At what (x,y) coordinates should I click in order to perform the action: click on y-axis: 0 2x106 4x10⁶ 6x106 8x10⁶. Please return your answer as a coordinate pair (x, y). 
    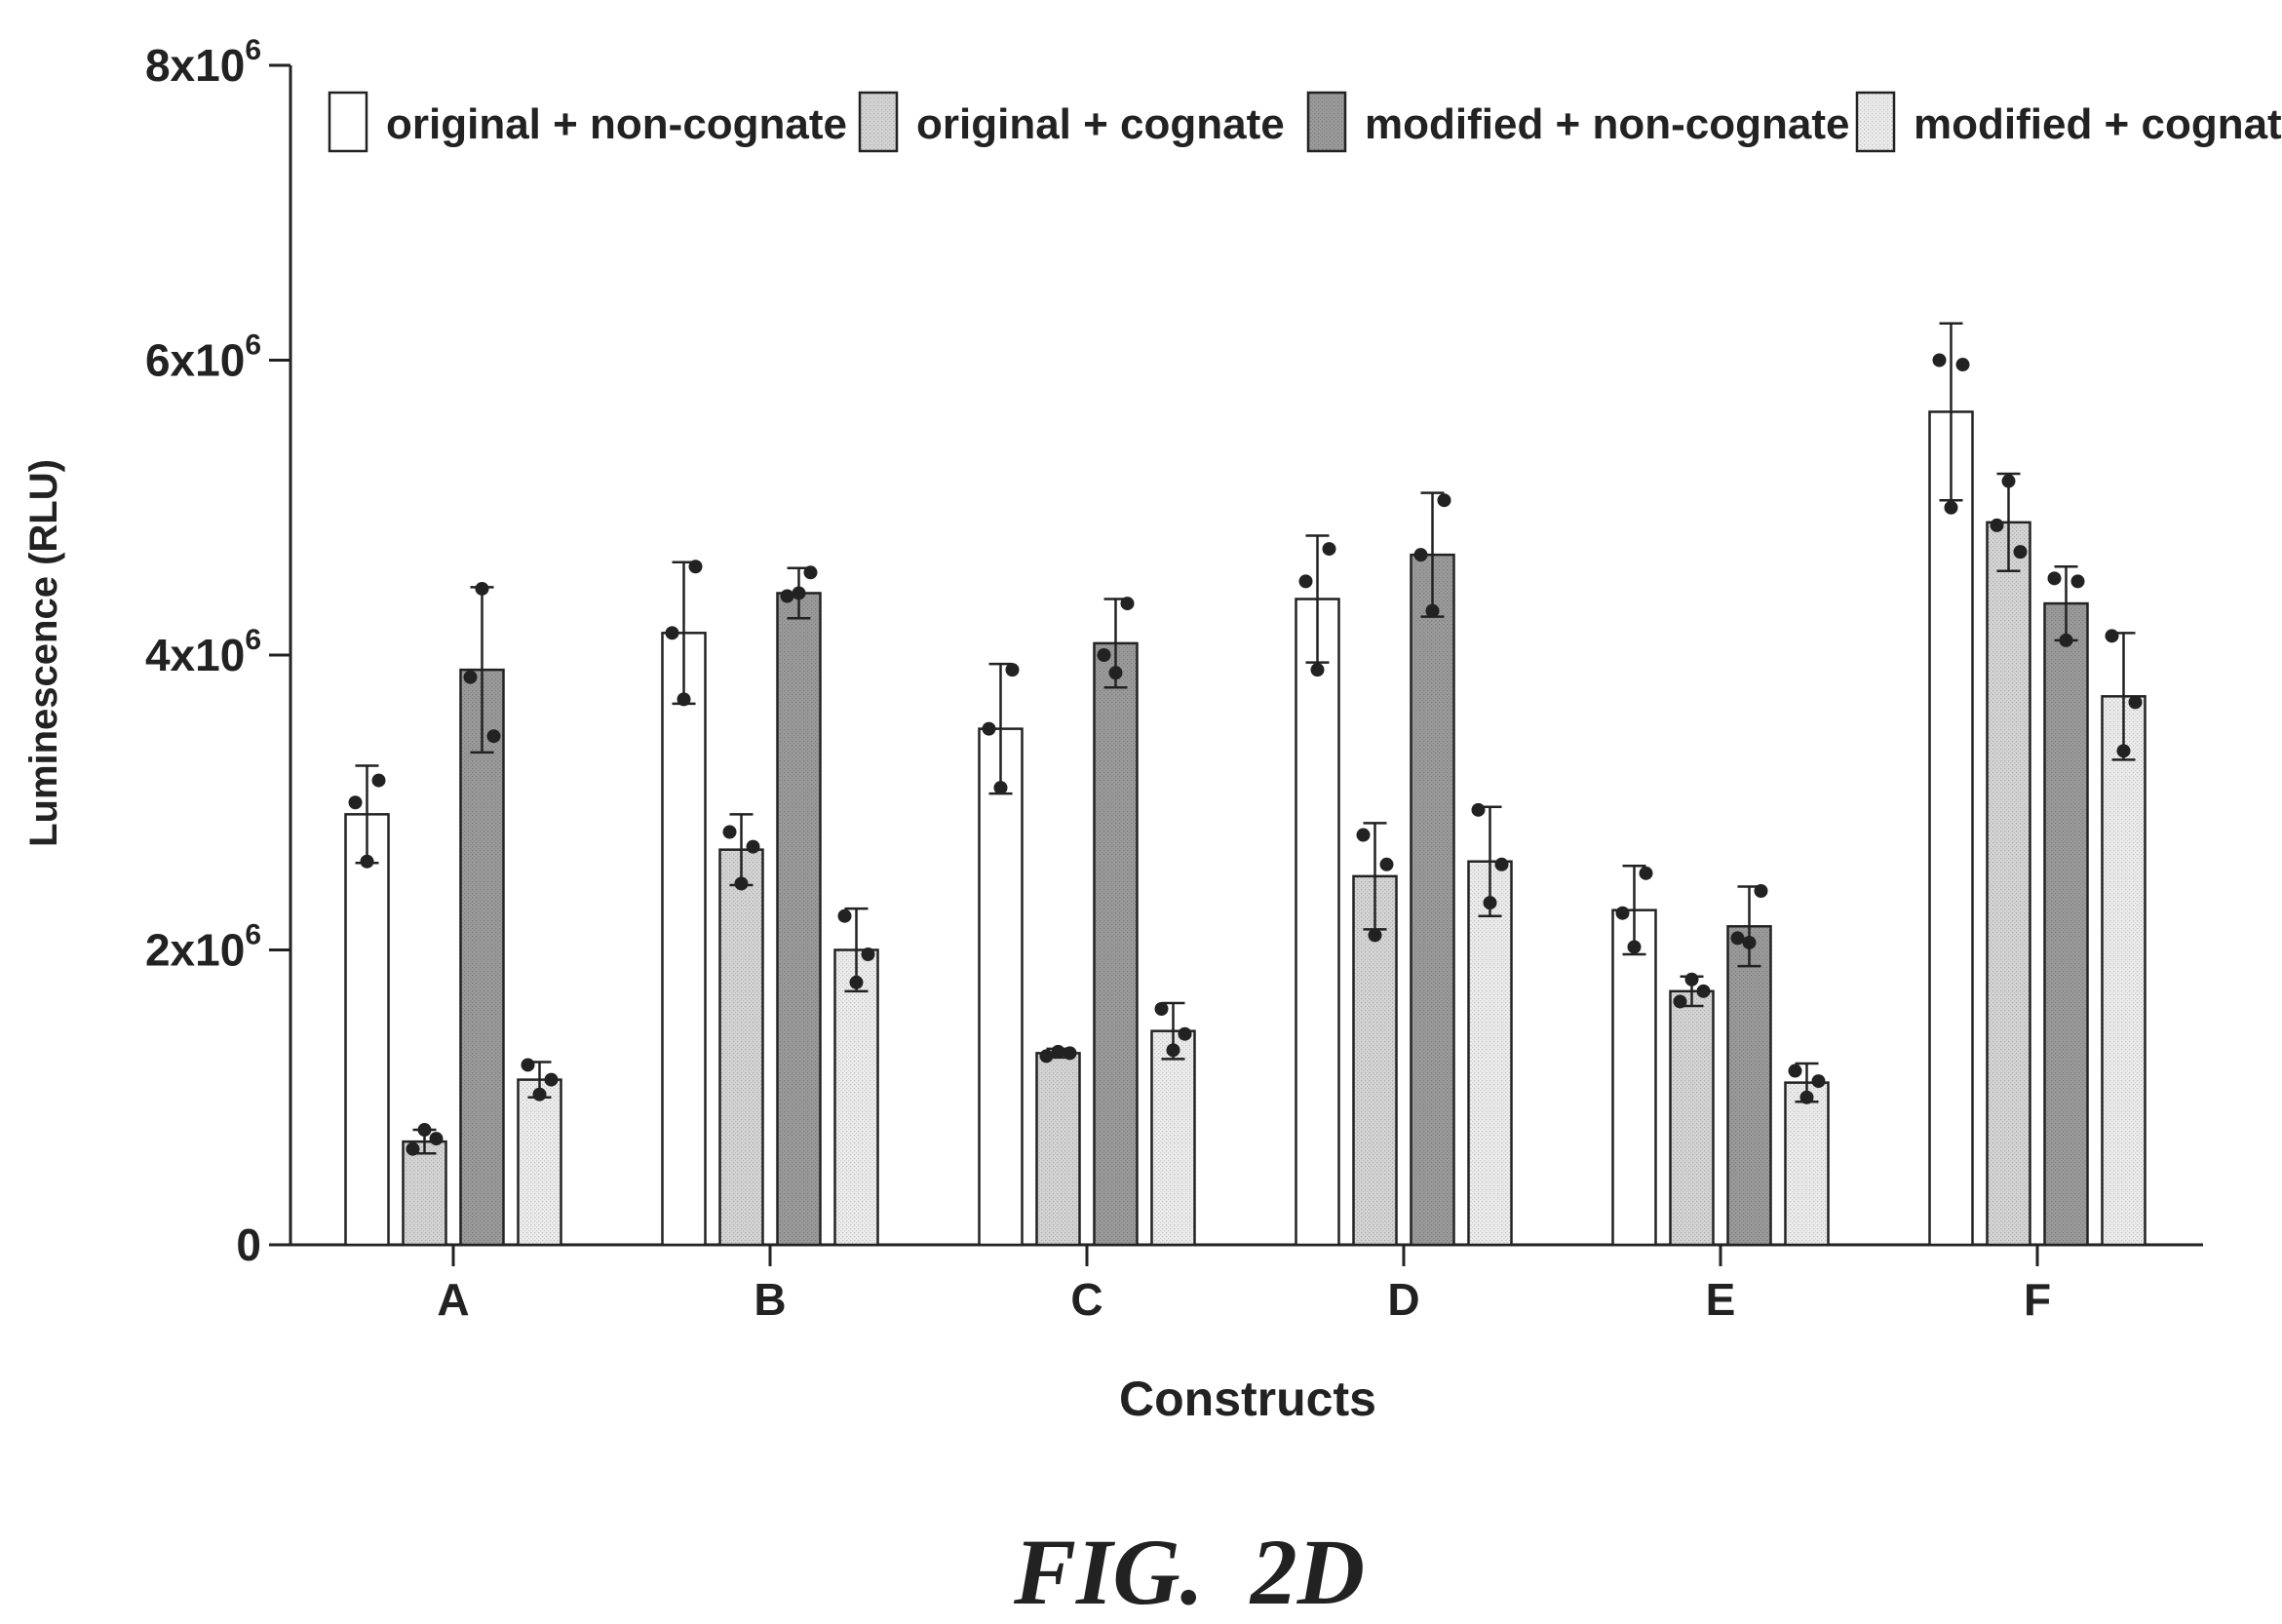
    Looking at the image, I should click on (218, 652).